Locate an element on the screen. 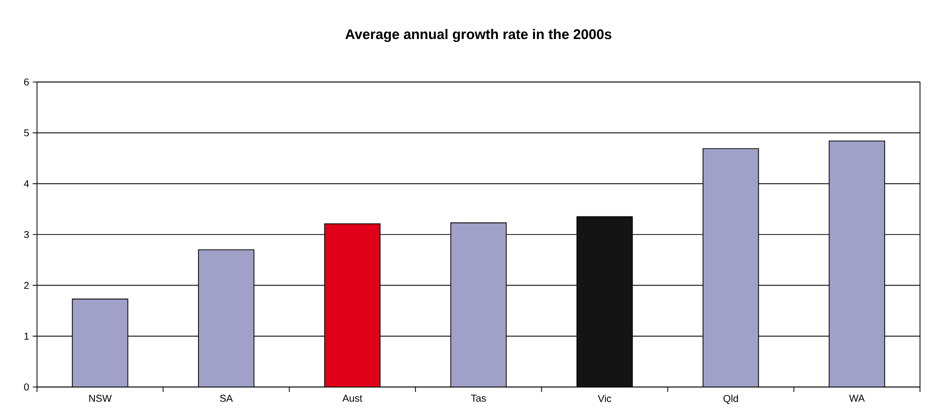  x-tick-label: Aust is located at coordinates (352, 398).